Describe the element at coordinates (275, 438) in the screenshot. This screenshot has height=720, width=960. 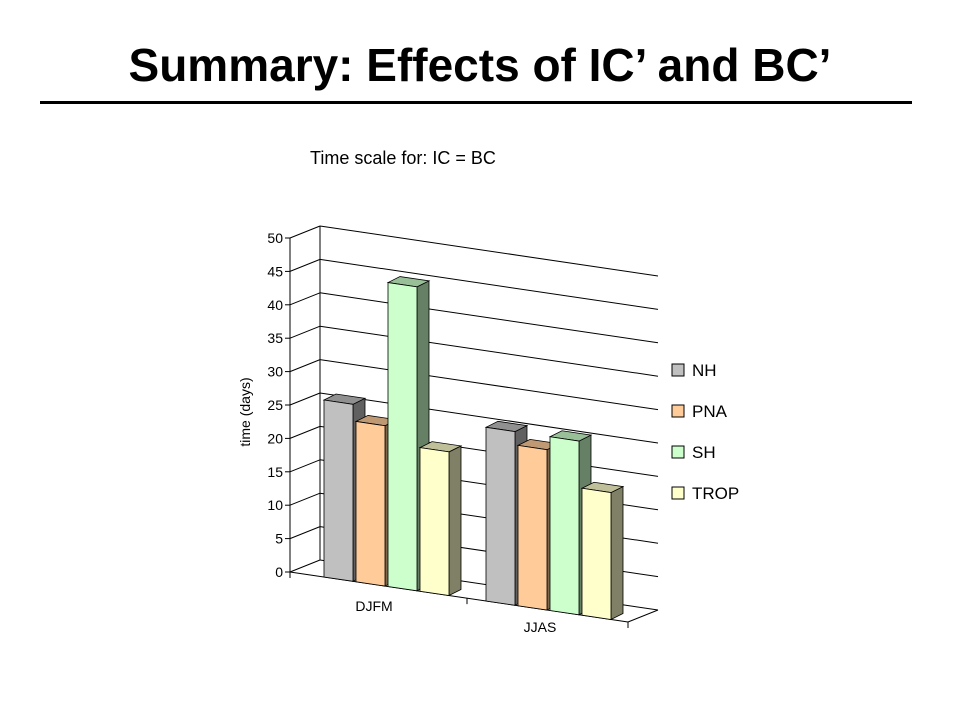
I see `y-tick-label: 20` at that location.